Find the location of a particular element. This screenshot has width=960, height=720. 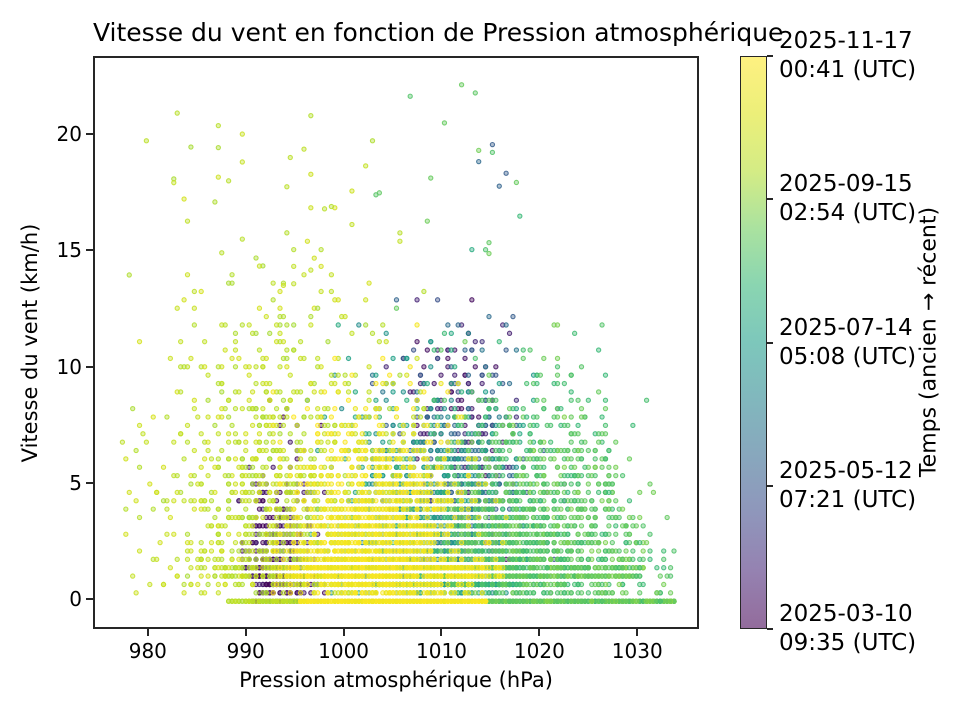

x-tick-label: 1010 is located at coordinates (441, 651).